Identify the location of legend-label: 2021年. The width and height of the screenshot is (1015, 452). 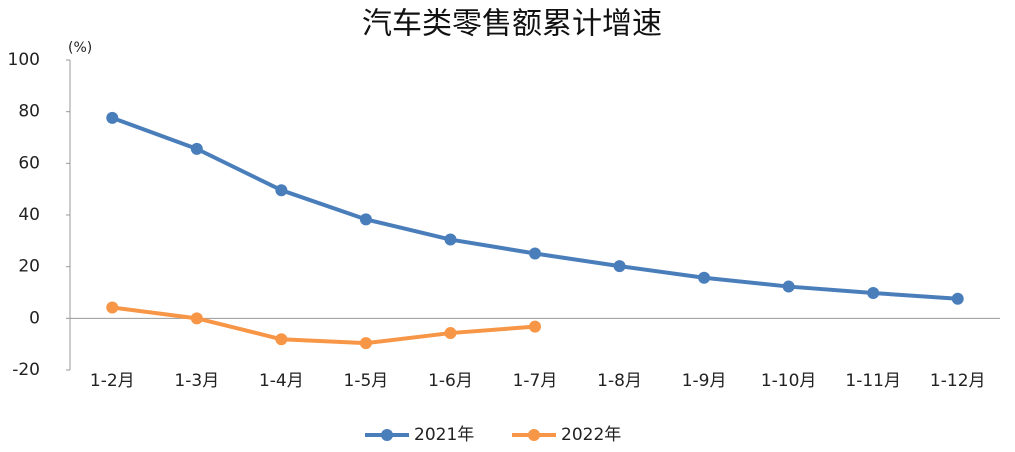
(444, 435).